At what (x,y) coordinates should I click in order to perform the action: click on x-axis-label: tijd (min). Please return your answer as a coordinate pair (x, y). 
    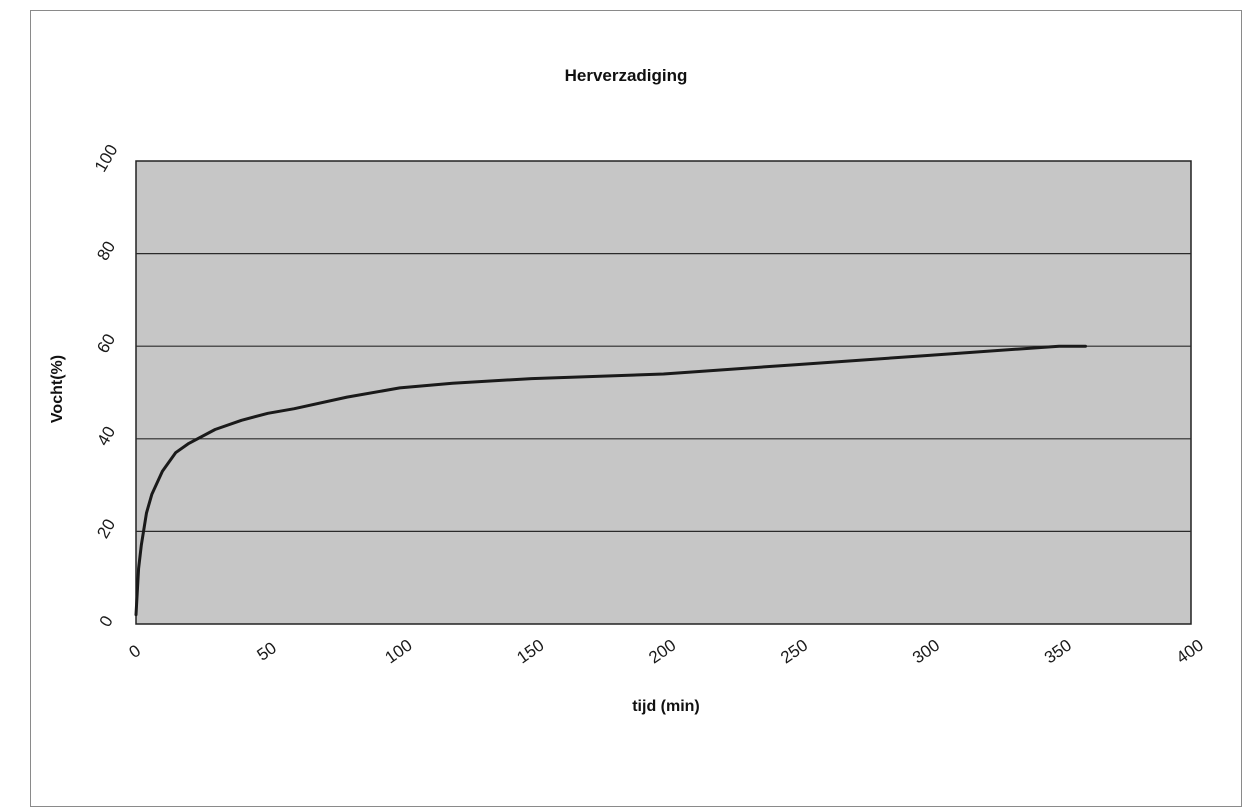
    Looking at the image, I should click on (666, 706).